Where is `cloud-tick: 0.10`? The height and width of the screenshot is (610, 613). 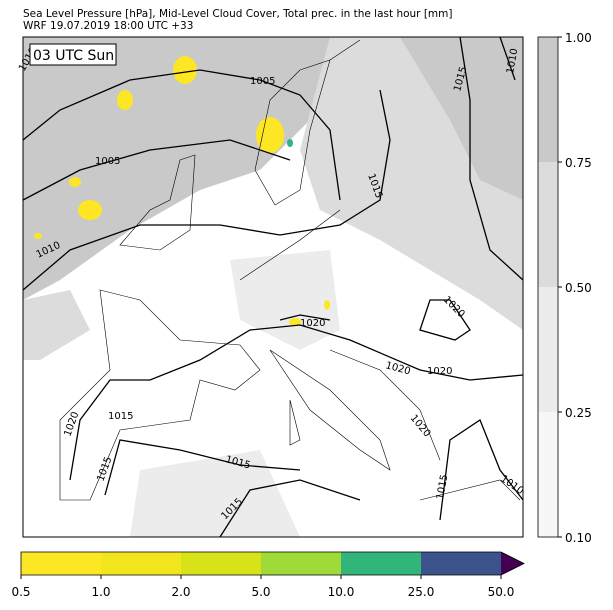
cloud-tick: 0.10 is located at coordinates (578, 538).